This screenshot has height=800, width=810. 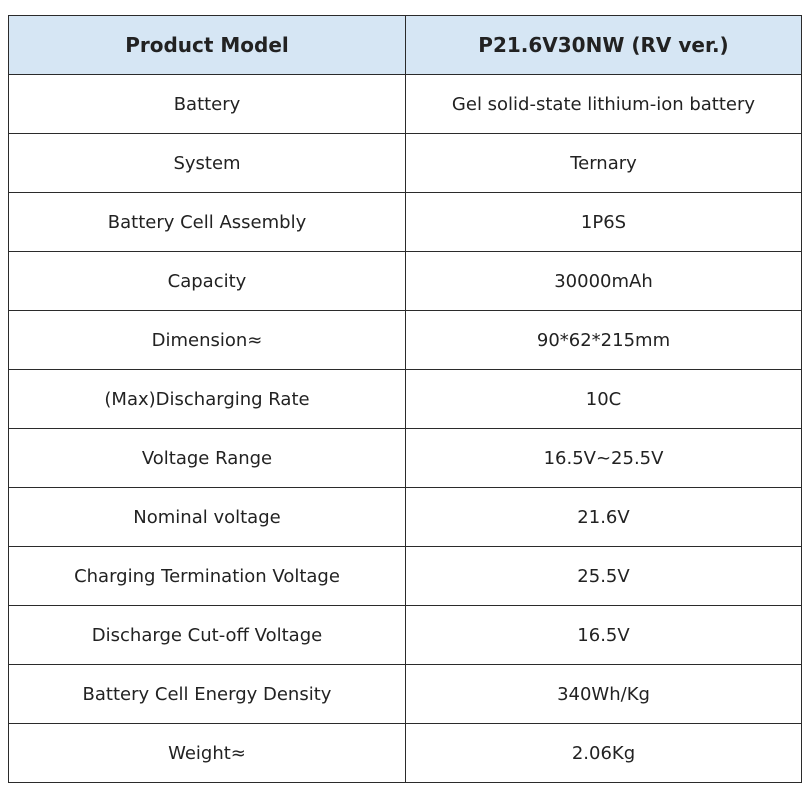 I want to click on row-label: Capacity, so click(x=207, y=281).